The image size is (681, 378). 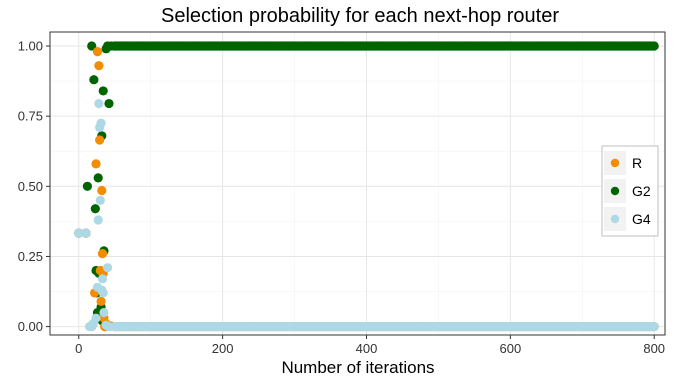 I want to click on legend-key-g2, so click(x=615, y=191).